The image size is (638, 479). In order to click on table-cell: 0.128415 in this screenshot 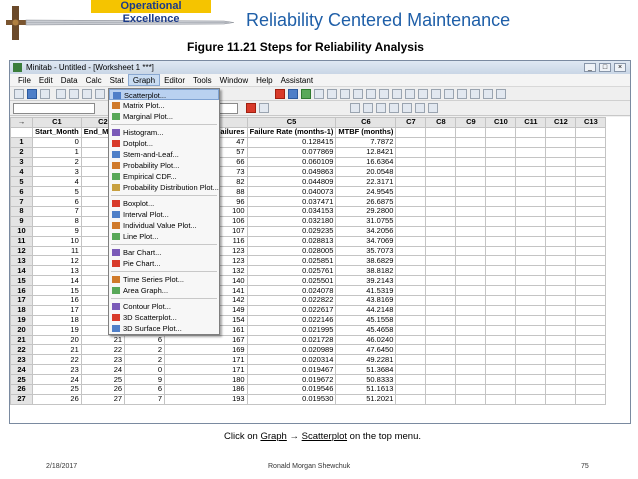, I will do `click(291, 142)`.